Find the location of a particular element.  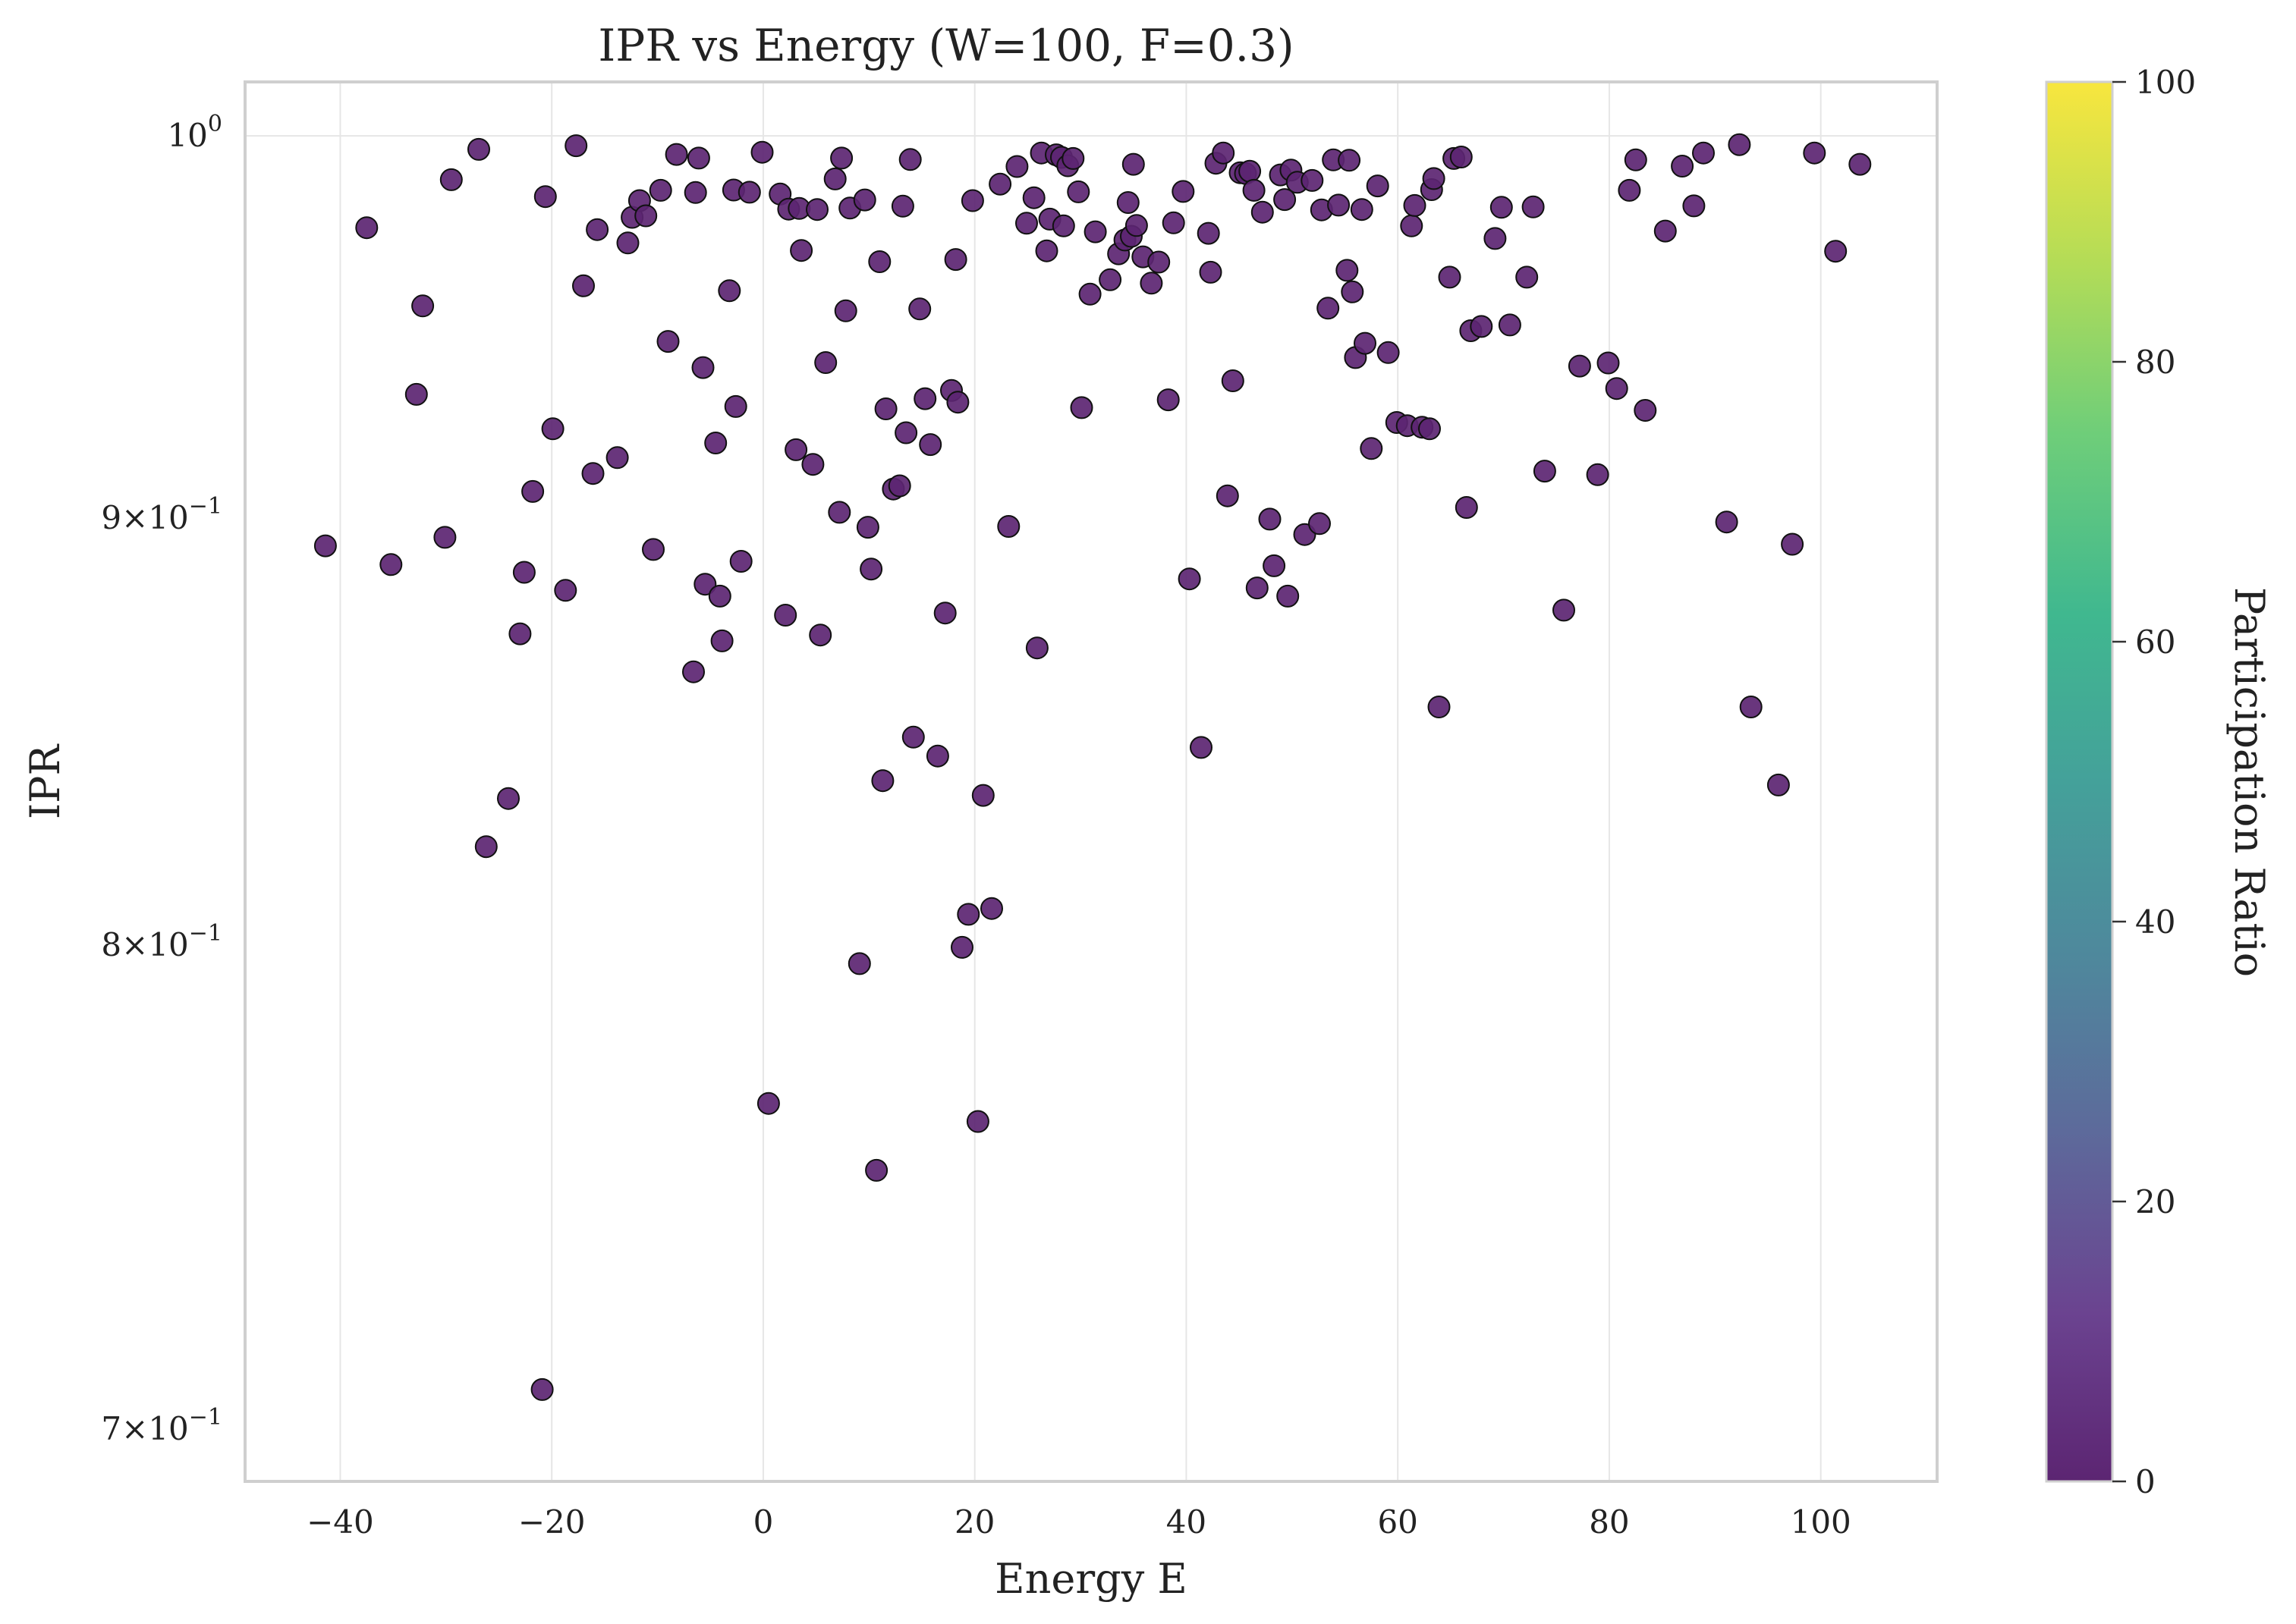

colorbar-label: Participation Ratio is located at coordinates (2249, 782).